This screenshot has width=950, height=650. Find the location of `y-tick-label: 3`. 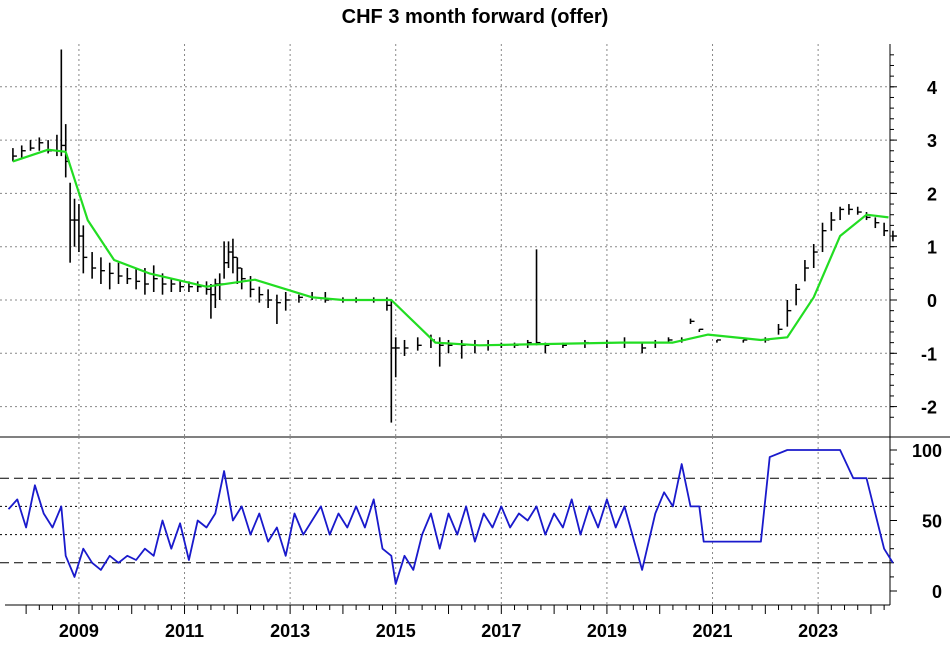

y-tick-label: 3 is located at coordinates (932, 141).